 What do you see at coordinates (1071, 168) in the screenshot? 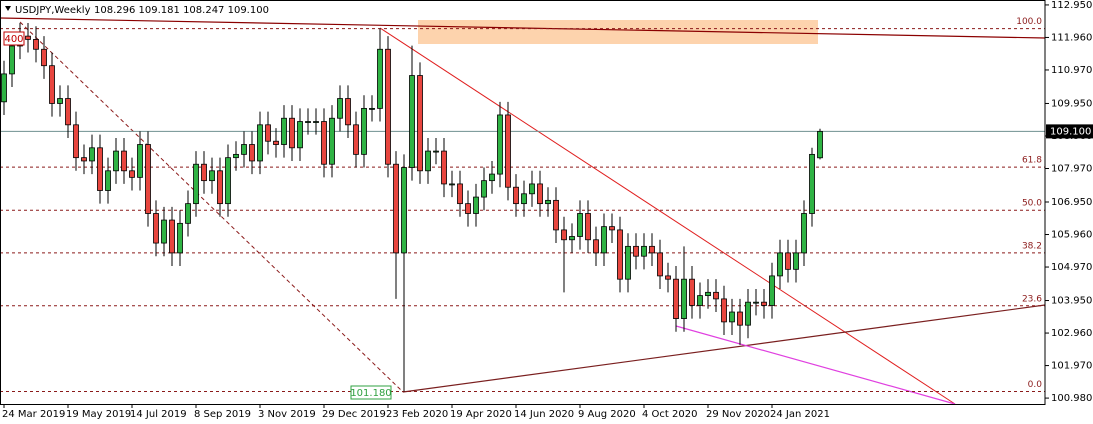
I see `y-tick-label: 107.970` at bounding box center [1071, 168].